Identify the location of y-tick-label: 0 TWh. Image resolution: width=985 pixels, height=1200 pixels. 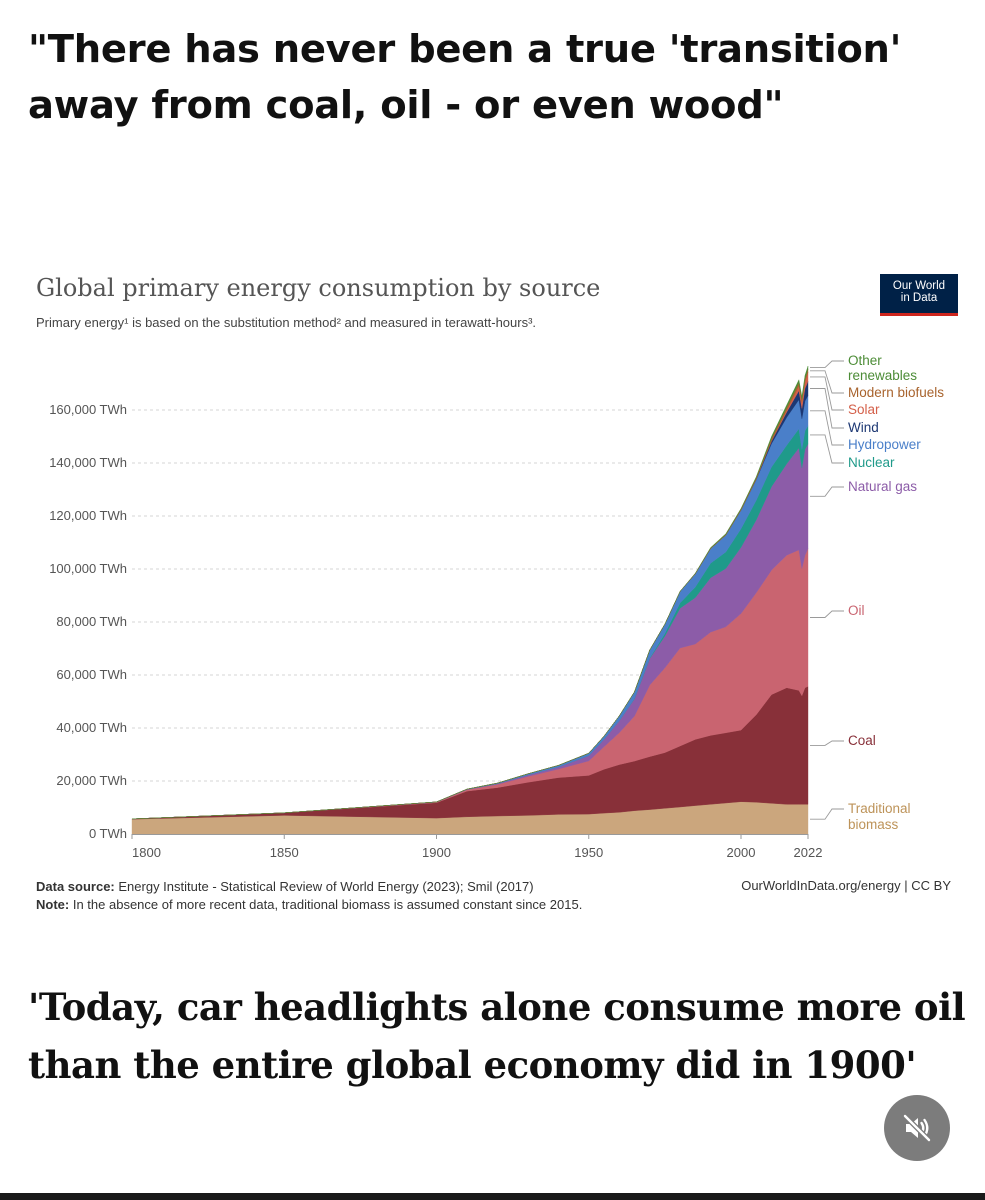
(108, 833).